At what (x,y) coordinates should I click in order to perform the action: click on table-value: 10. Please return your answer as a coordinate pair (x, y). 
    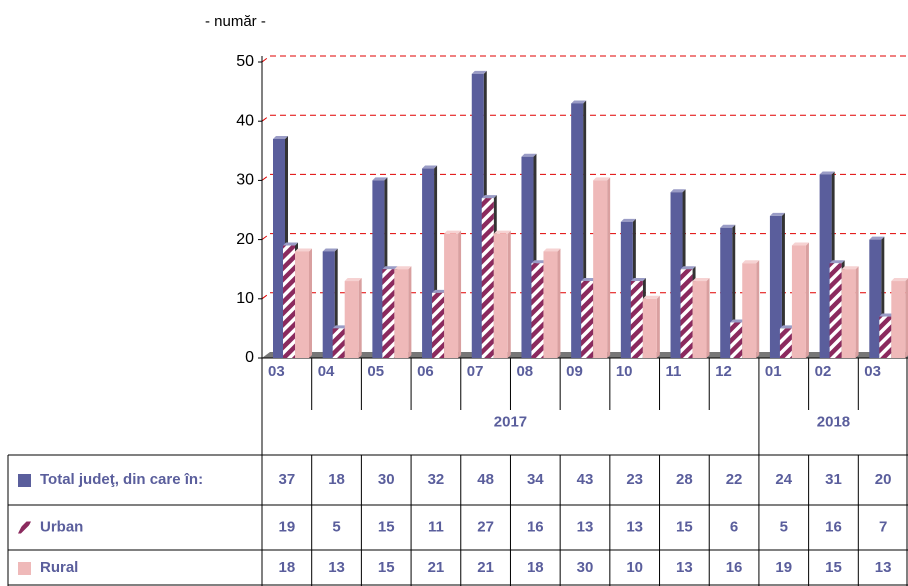
    Looking at the image, I should click on (634, 567).